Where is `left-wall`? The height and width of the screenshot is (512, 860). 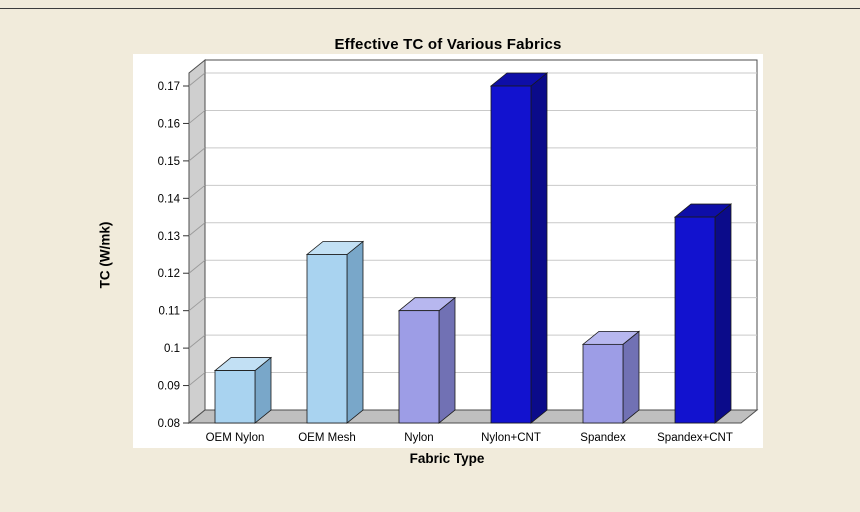 left-wall is located at coordinates (197, 241).